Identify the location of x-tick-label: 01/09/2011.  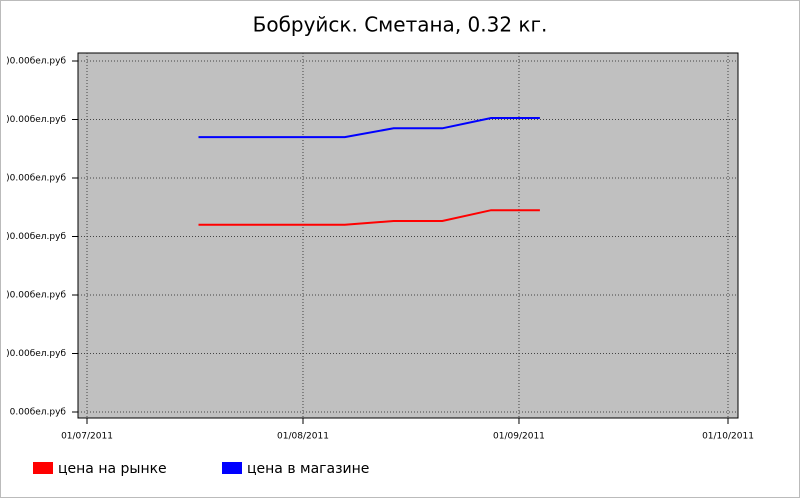
(519, 437).